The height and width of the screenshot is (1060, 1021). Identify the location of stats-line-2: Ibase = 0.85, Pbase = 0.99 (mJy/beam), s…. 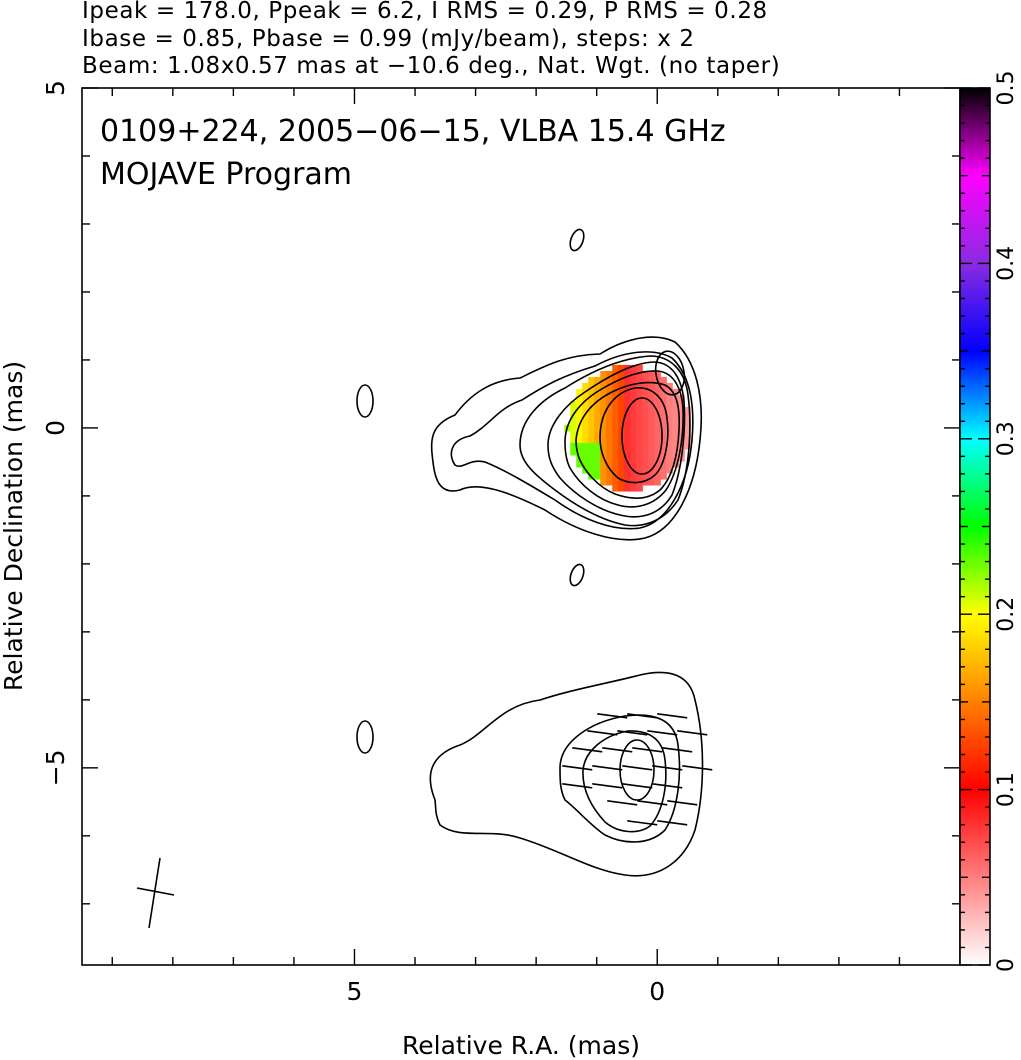
(388, 39).